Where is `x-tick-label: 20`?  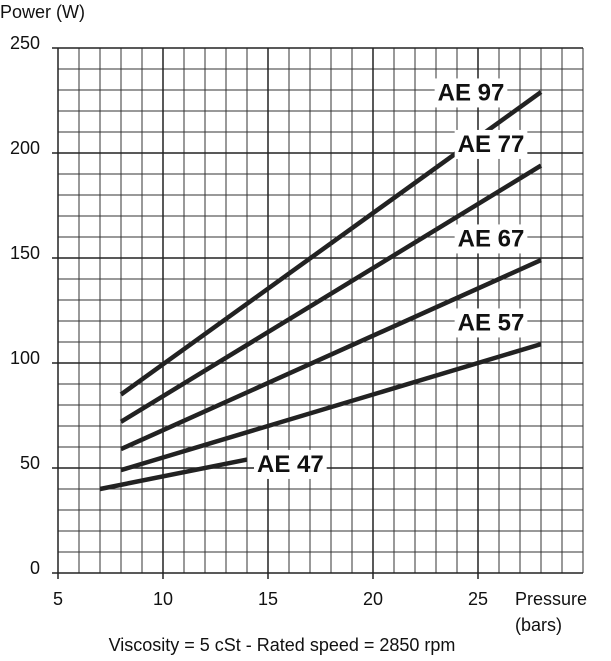 x-tick-label: 20 is located at coordinates (373, 599).